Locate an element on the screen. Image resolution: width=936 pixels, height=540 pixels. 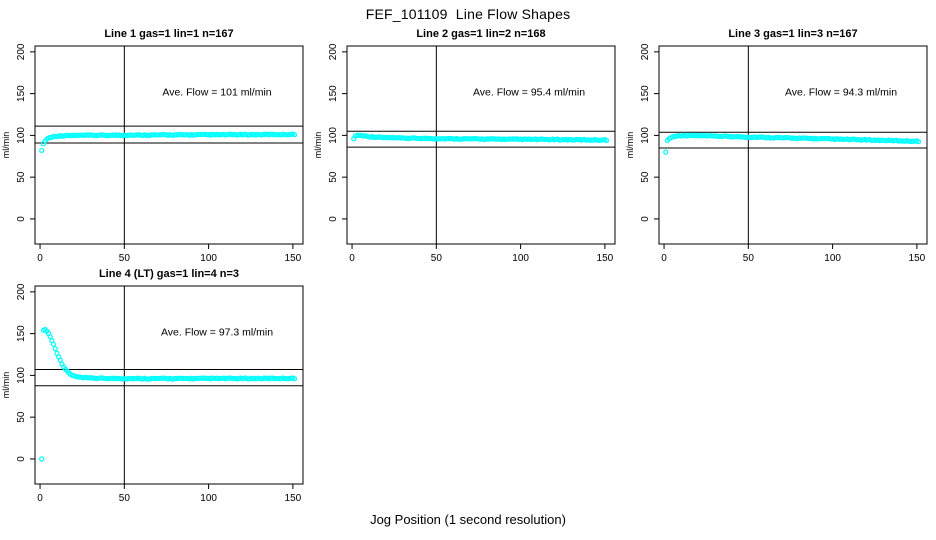
data-point-outlier is located at coordinates (42, 459).